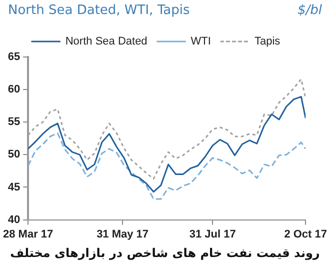  Describe the element at coordinates (14, 90) in the screenshot. I see `y-tick-label: 60` at that location.